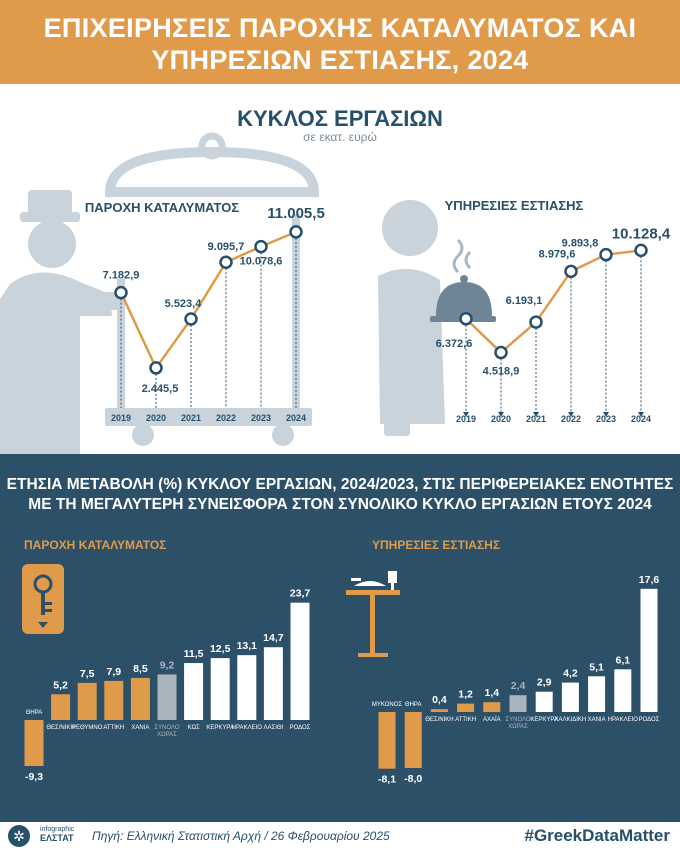 Image resolution: width=680 pixels, height=850 pixels. What do you see at coordinates (524, 301) in the screenshot?
I see `data-label: 6.193,1` at bounding box center [524, 301].